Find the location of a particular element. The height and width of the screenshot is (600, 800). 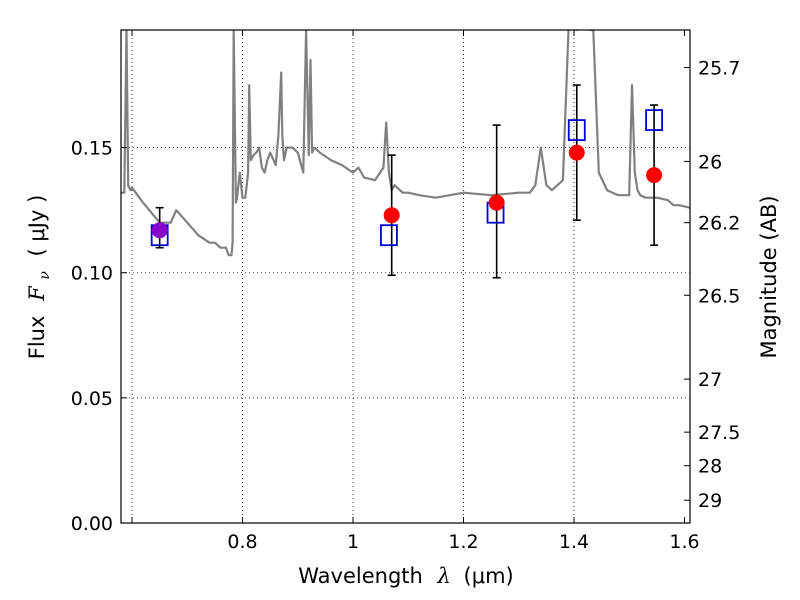

x-axis-label-unit: (μm) is located at coordinates (489, 576).